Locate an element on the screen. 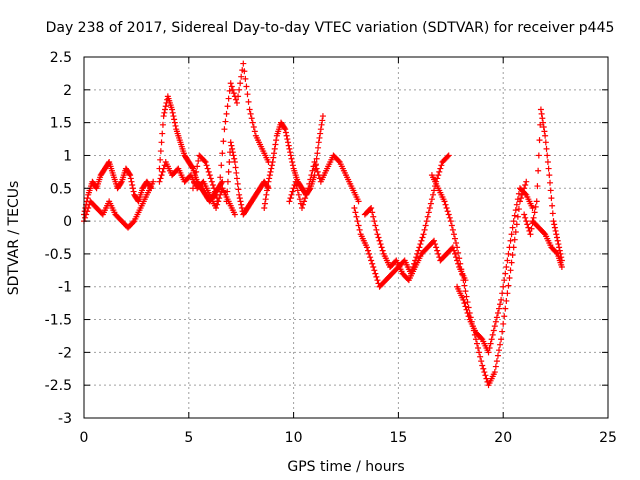 The width and height of the screenshot is (640, 480). series-track-b is located at coordinates (119, 204).